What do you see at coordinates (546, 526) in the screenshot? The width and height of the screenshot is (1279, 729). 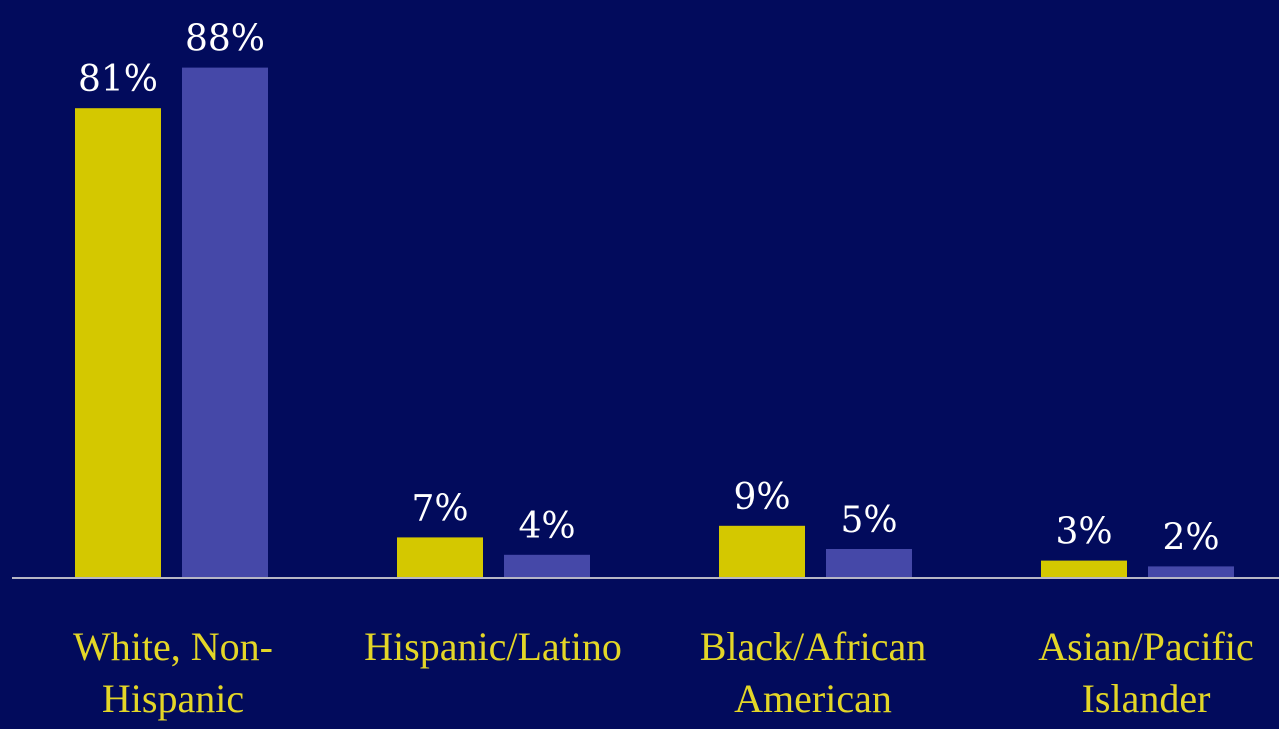 I see `value-label-1-series-1: 4%` at bounding box center [546, 526].